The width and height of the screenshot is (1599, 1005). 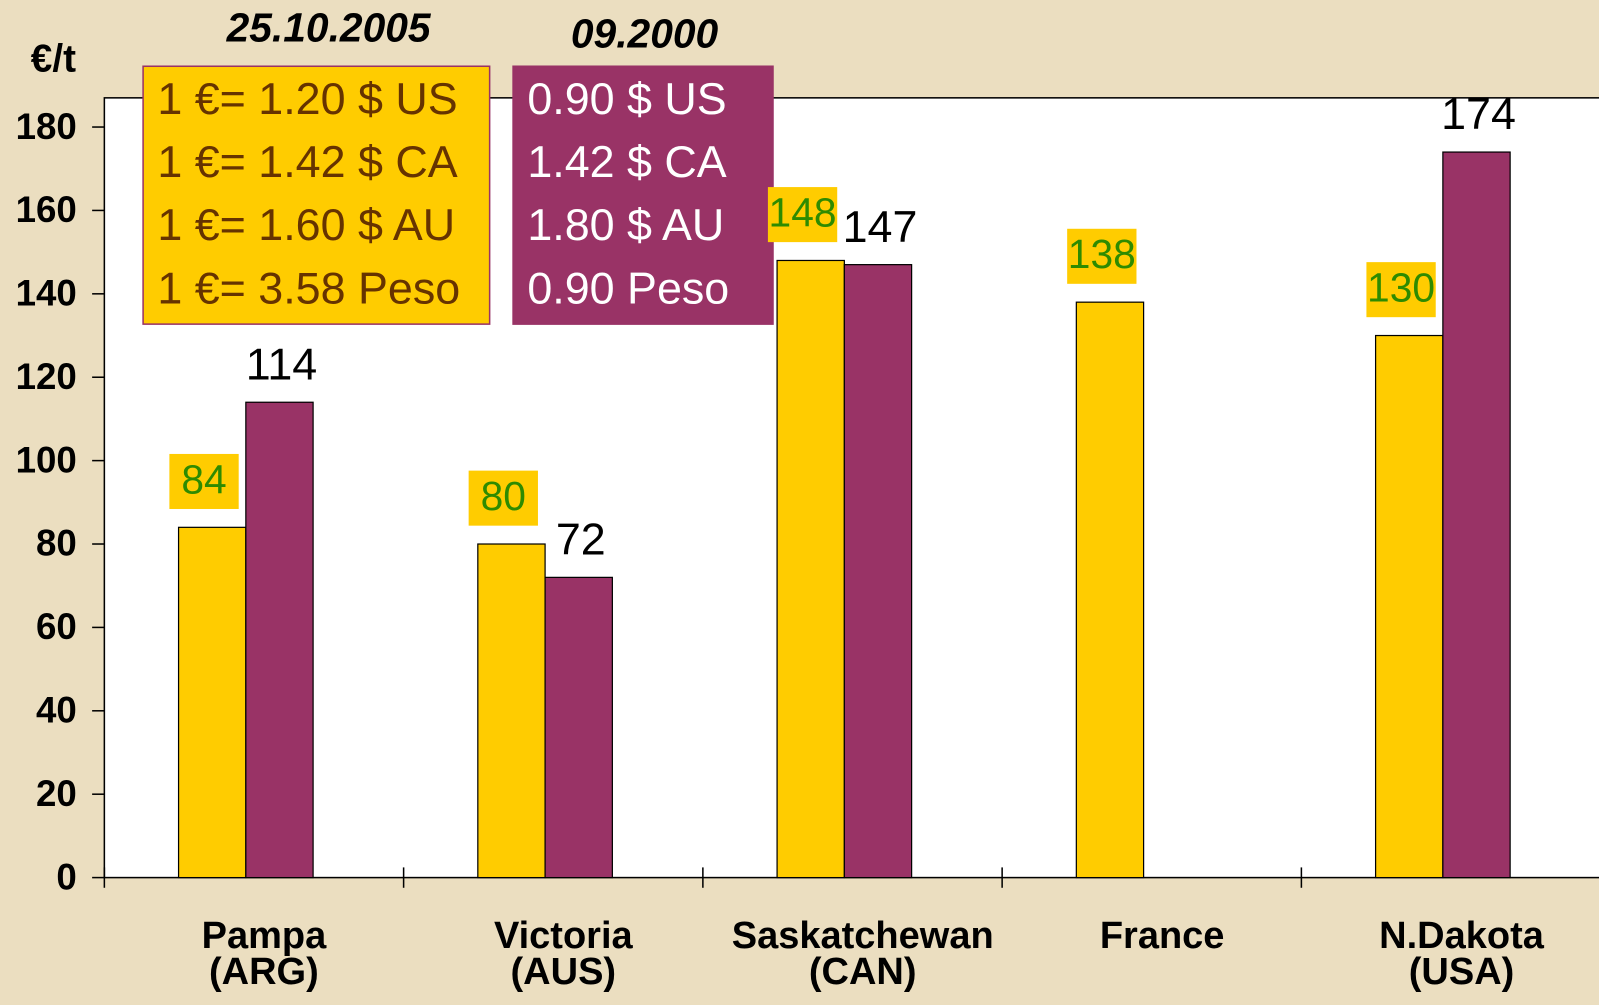 I want to click on y-tick-label: 80, so click(x=56, y=543).